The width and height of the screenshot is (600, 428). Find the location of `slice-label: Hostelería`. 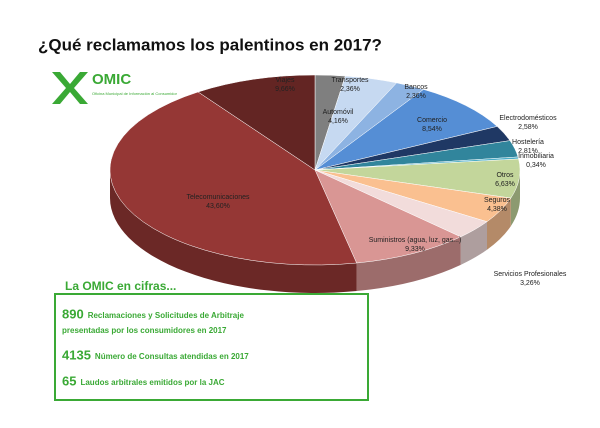

slice-label: Hostelería is located at coordinates (528, 142).